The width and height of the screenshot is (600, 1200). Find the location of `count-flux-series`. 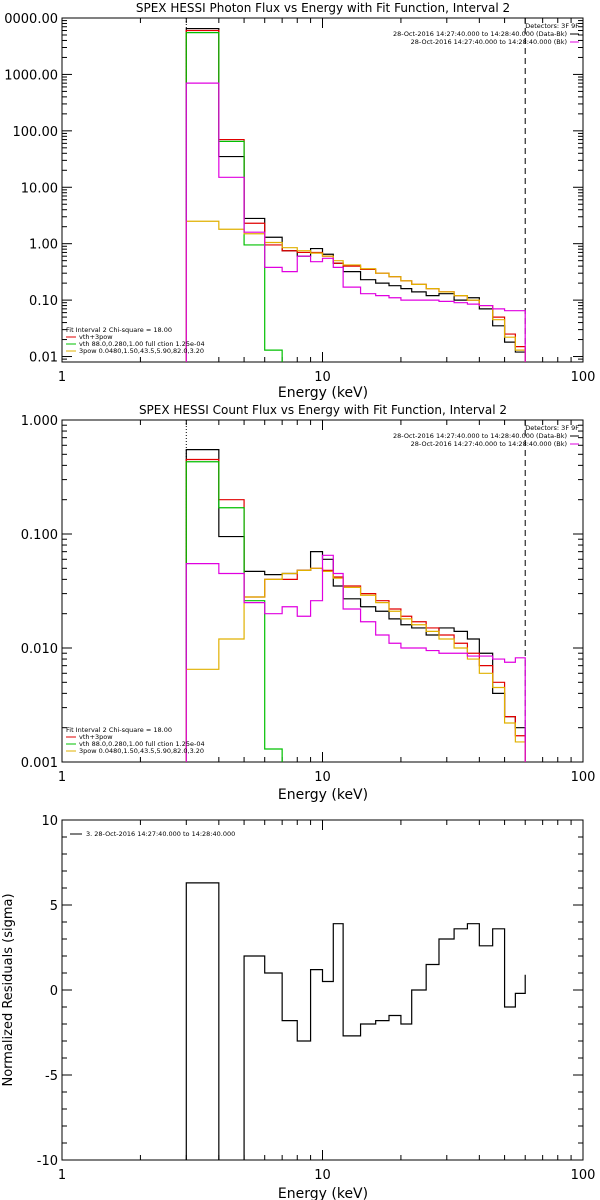

count-flux-series is located at coordinates (355, 605).